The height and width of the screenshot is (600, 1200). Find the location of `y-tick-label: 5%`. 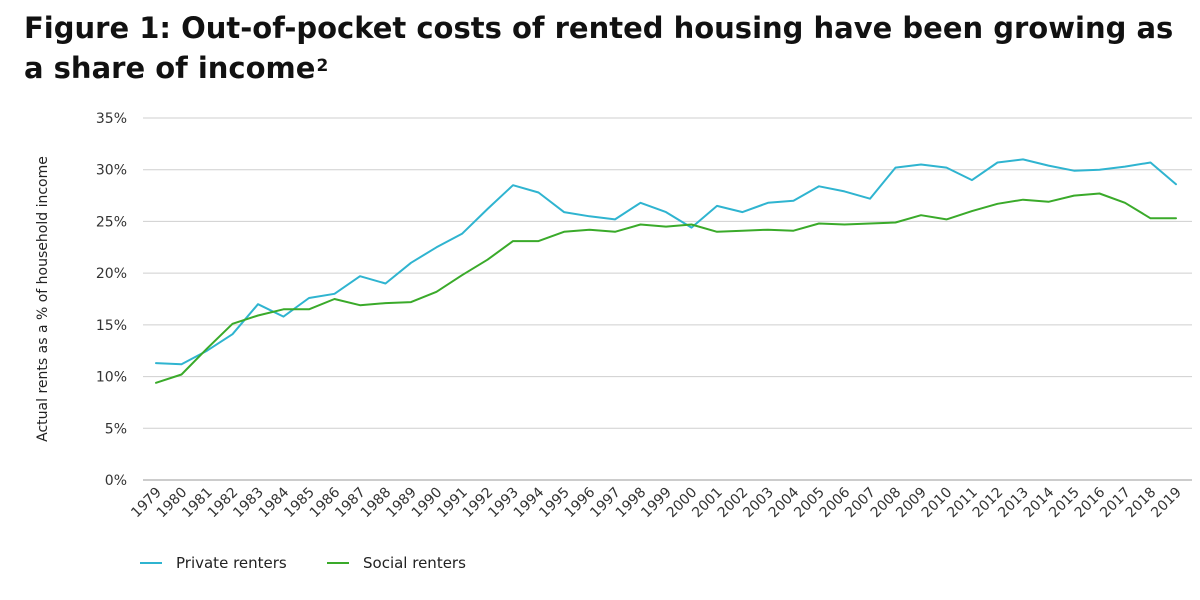

y-tick-label: 5% is located at coordinates (116, 429).